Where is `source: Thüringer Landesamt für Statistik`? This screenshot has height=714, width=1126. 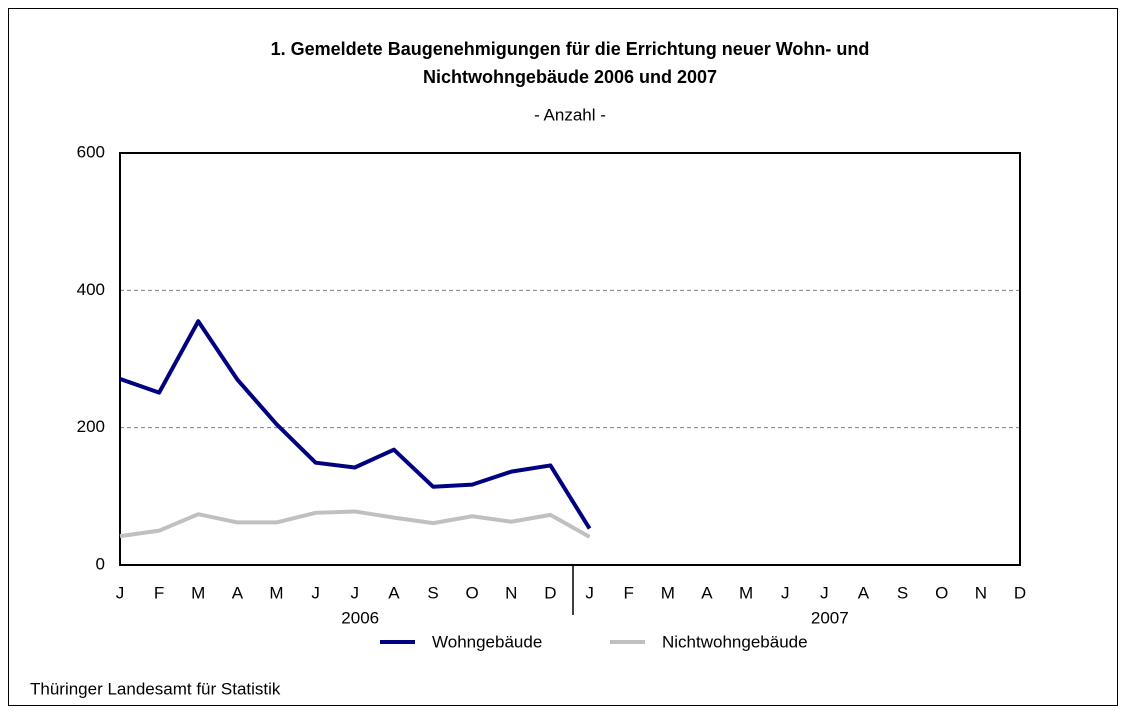 source: Thüringer Landesamt für Statistik is located at coordinates (155, 688).